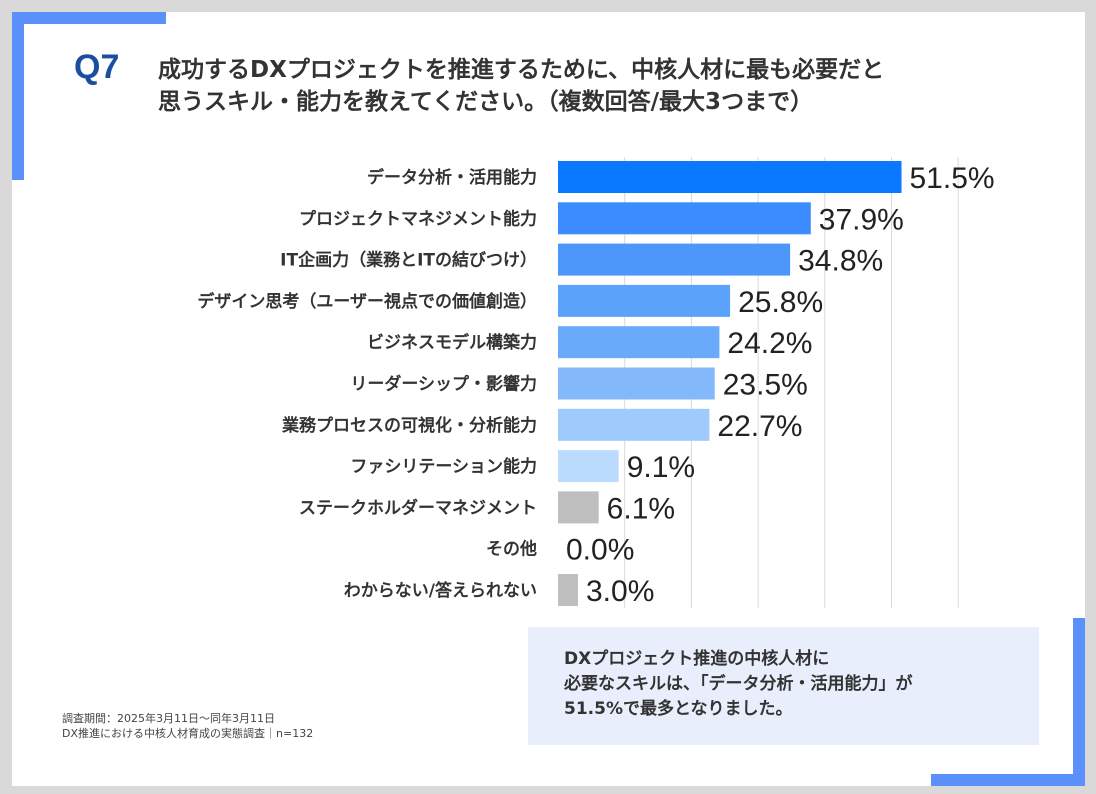  Describe the element at coordinates (89, 18) in the screenshot. I see `accent-bar-top-left` at that location.